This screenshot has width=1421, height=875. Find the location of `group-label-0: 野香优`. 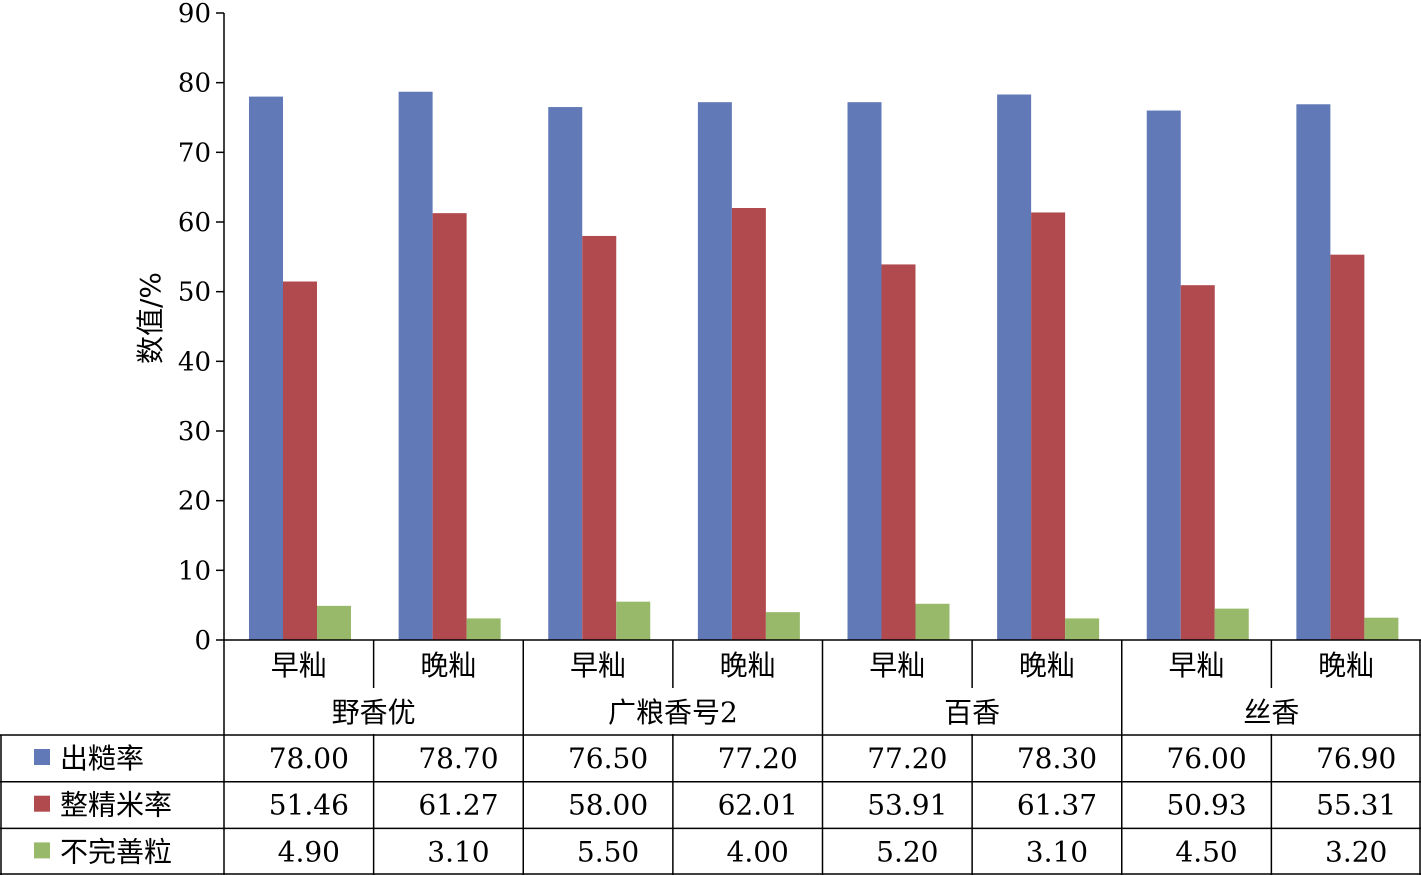

group-label-0: 野香优 is located at coordinates (374, 712).